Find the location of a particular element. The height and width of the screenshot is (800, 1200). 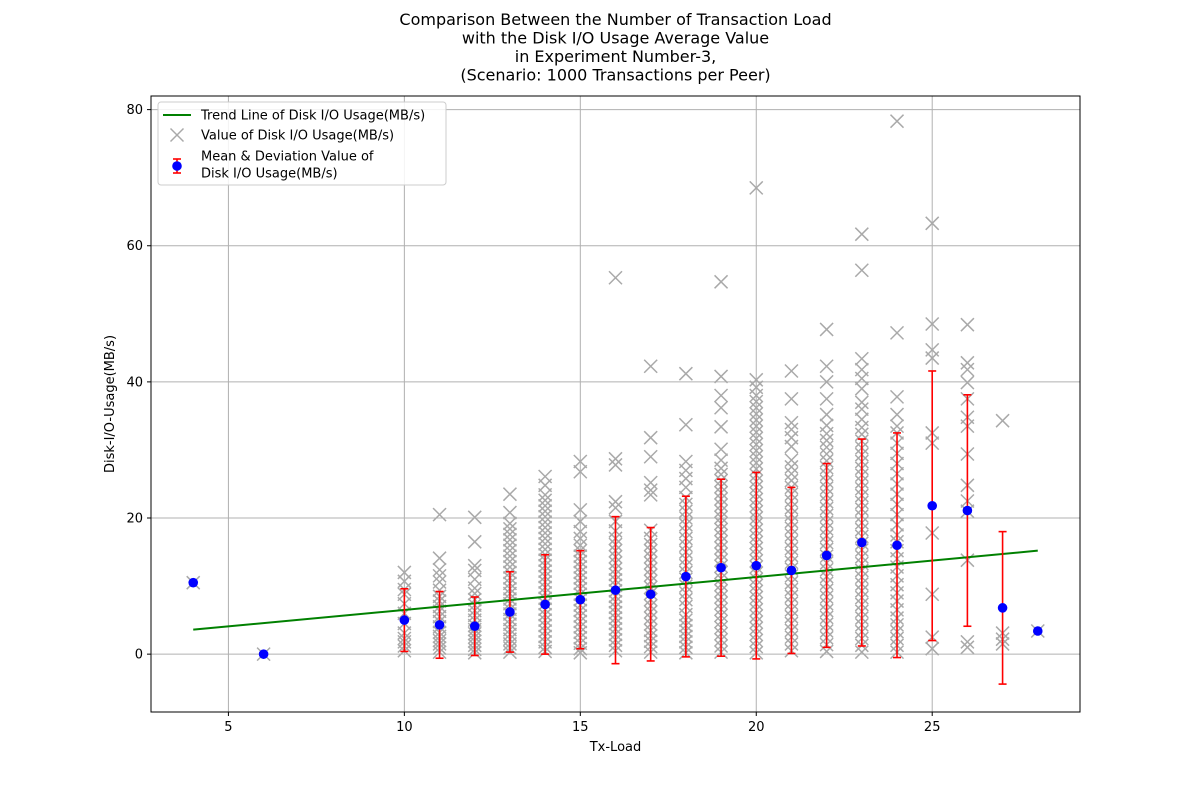

x-axis-label: Tx-Load is located at coordinates (615, 747).